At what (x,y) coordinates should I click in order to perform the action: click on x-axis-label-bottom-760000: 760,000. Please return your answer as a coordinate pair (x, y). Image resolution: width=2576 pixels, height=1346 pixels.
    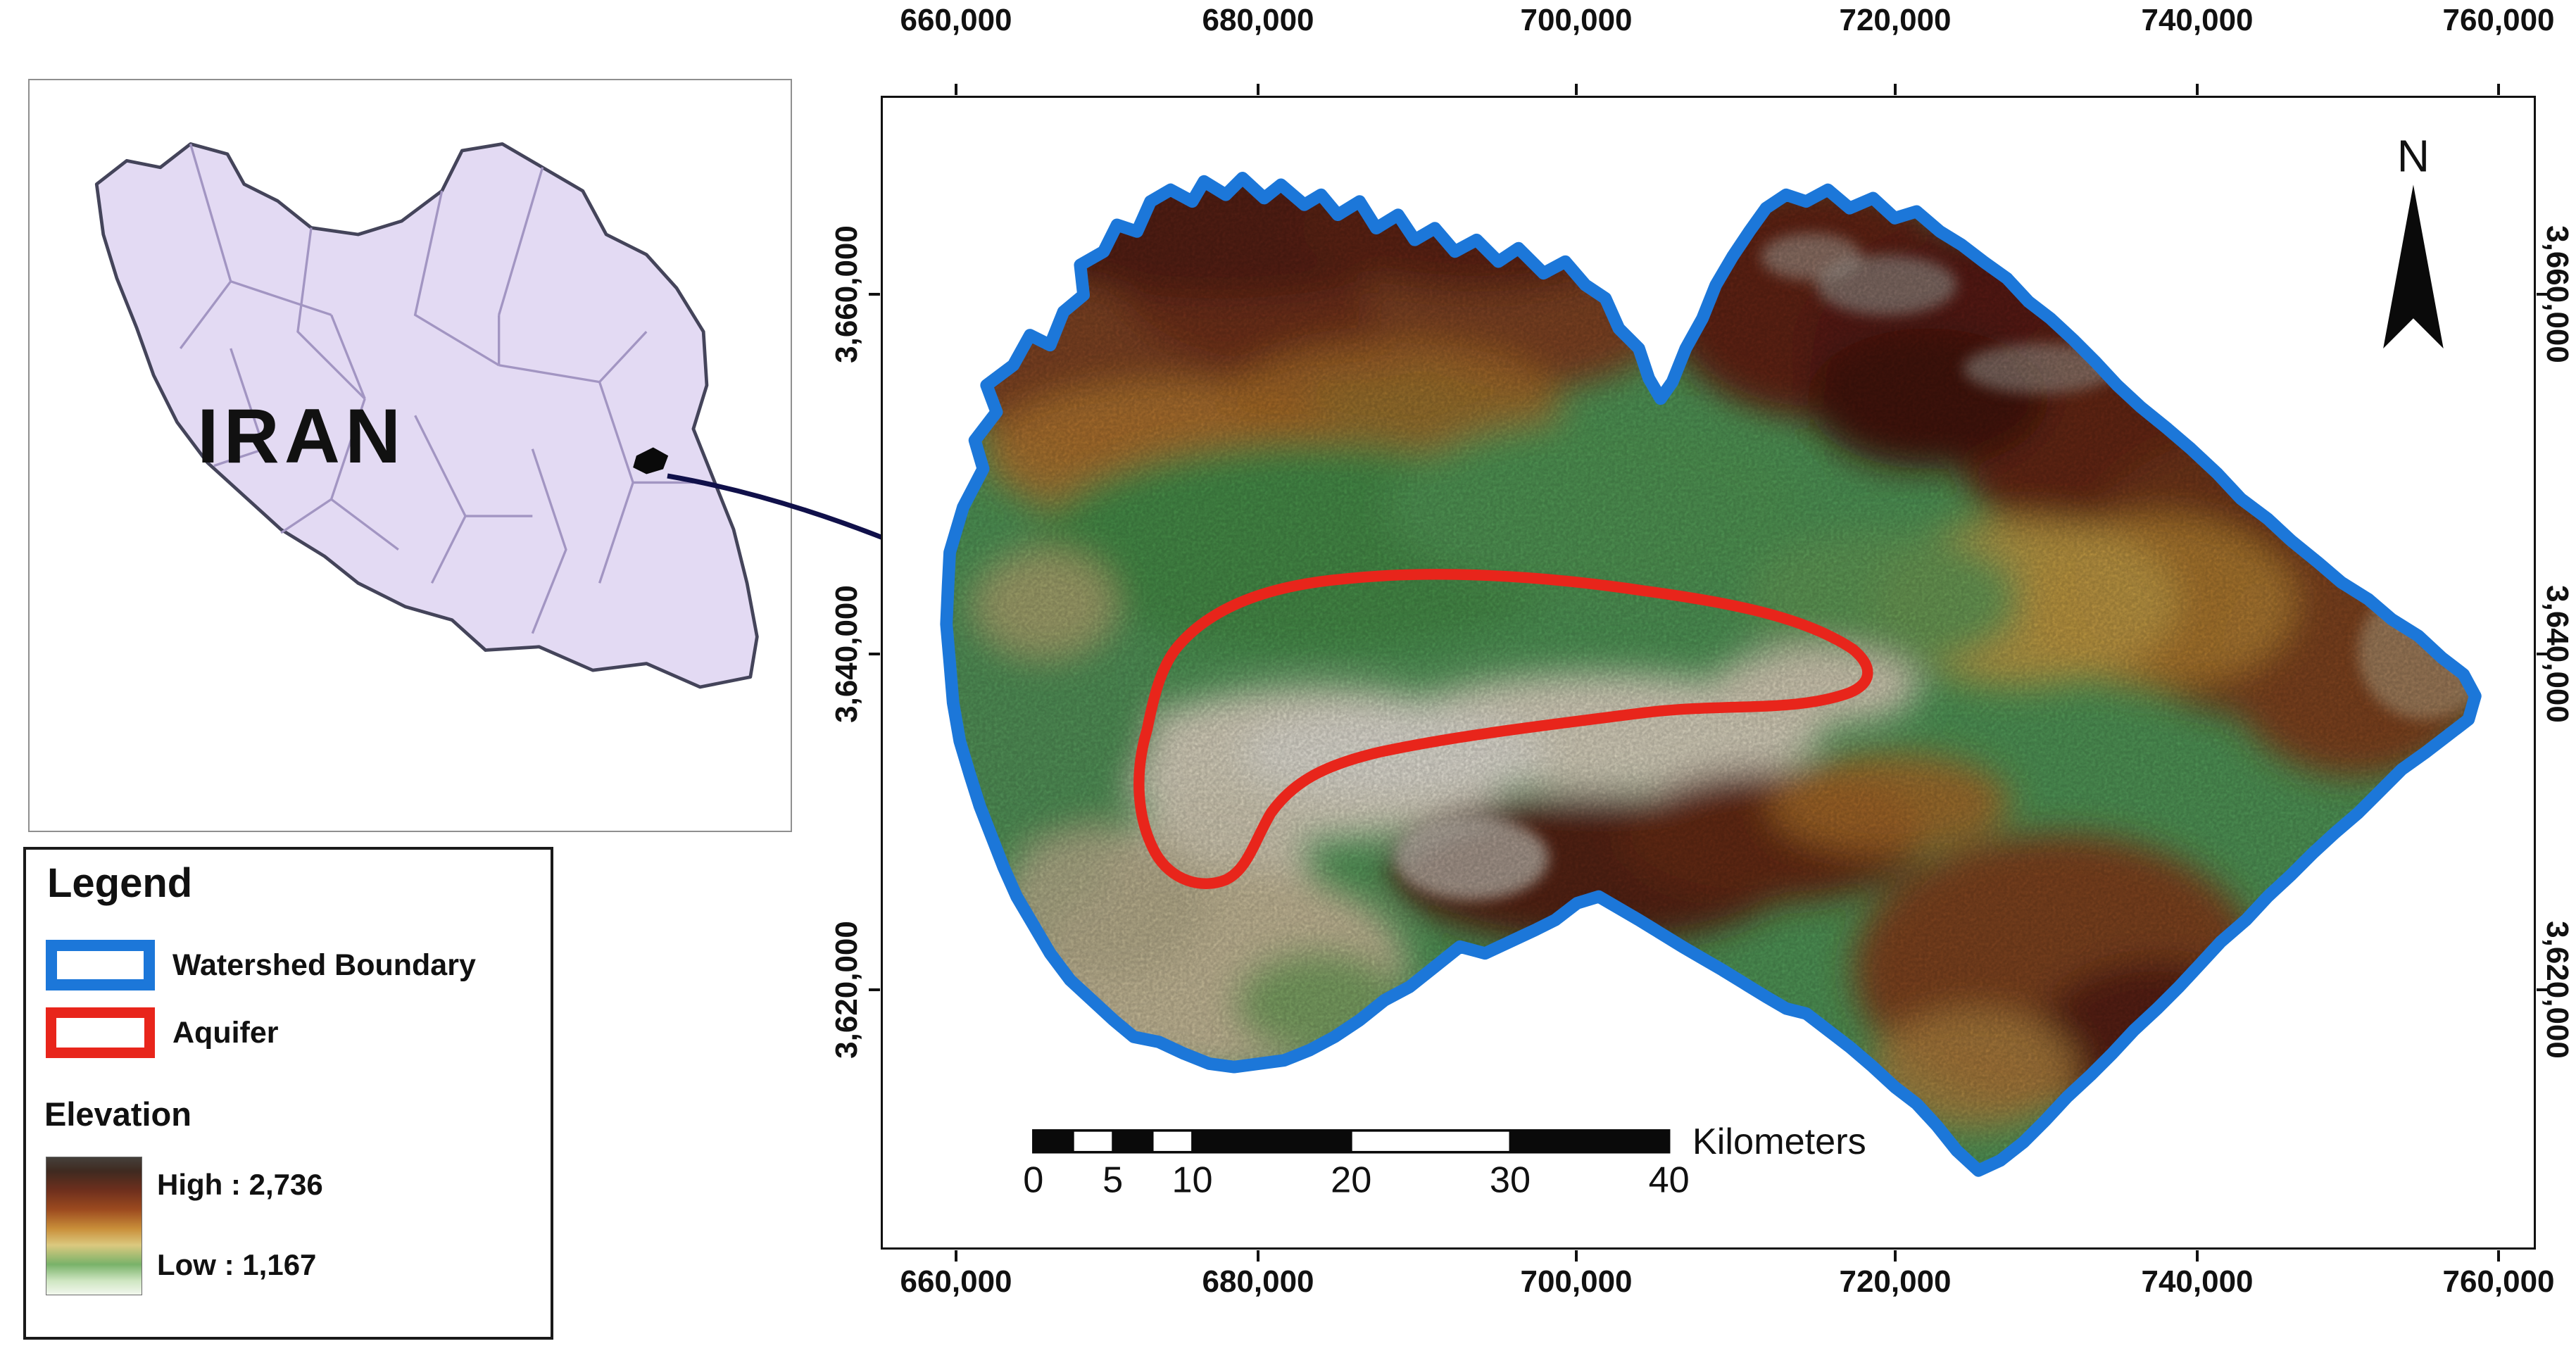
    Looking at the image, I should click on (2498, 1281).